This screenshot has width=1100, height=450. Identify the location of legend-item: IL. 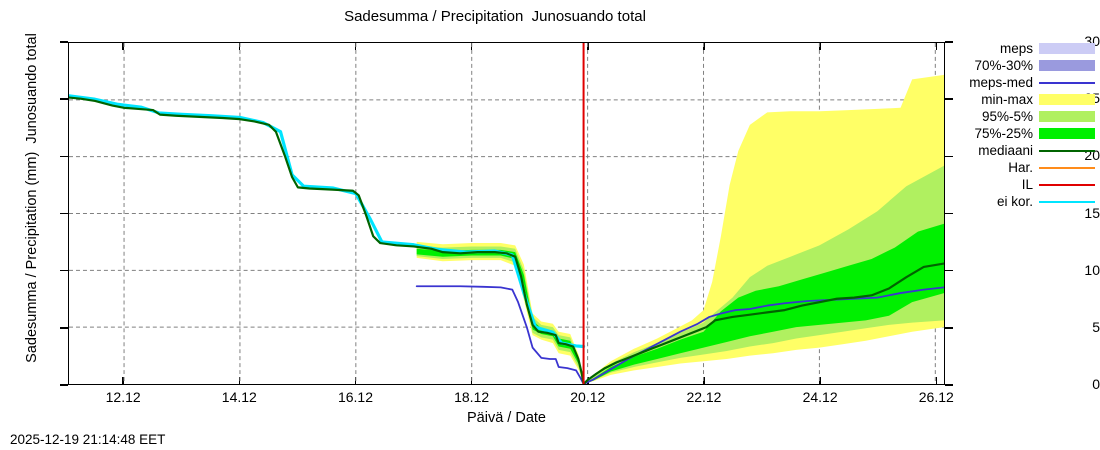
(1027, 184).